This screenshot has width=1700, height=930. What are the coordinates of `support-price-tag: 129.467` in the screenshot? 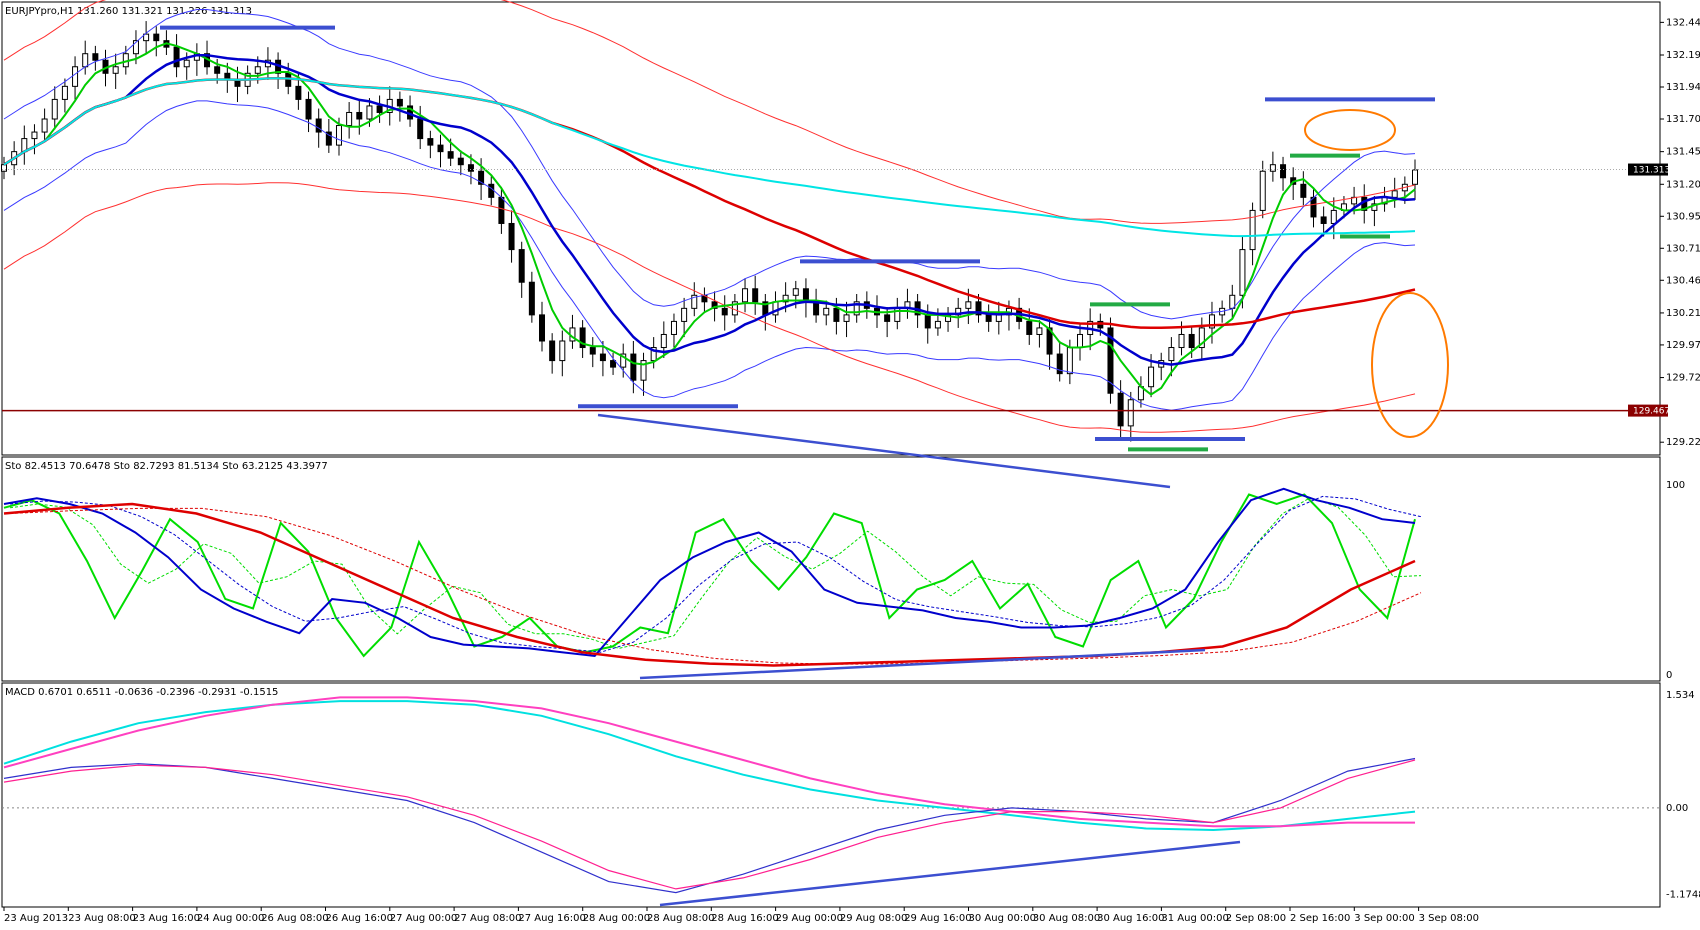 It's located at (1651, 412).